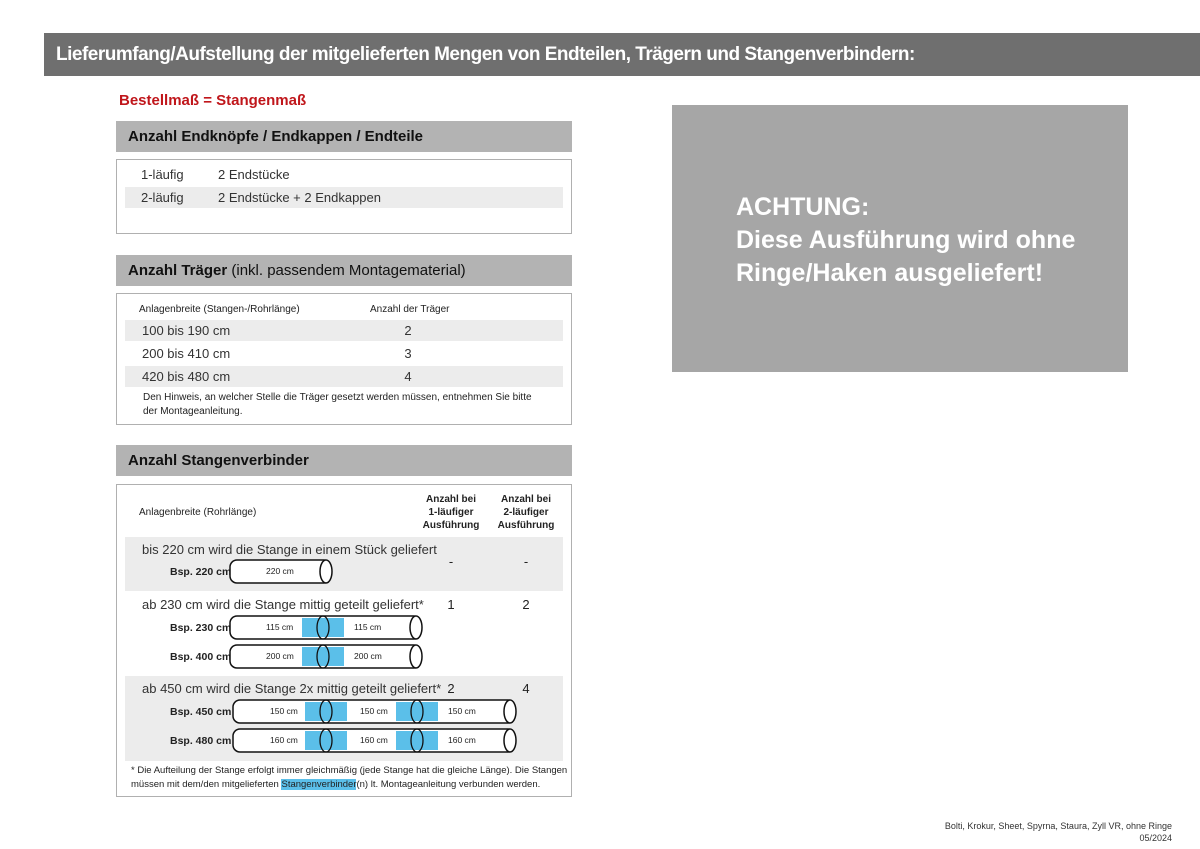  I want to click on verbinder-heading: Anzahl Stangenverbinder, so click(344, 460).